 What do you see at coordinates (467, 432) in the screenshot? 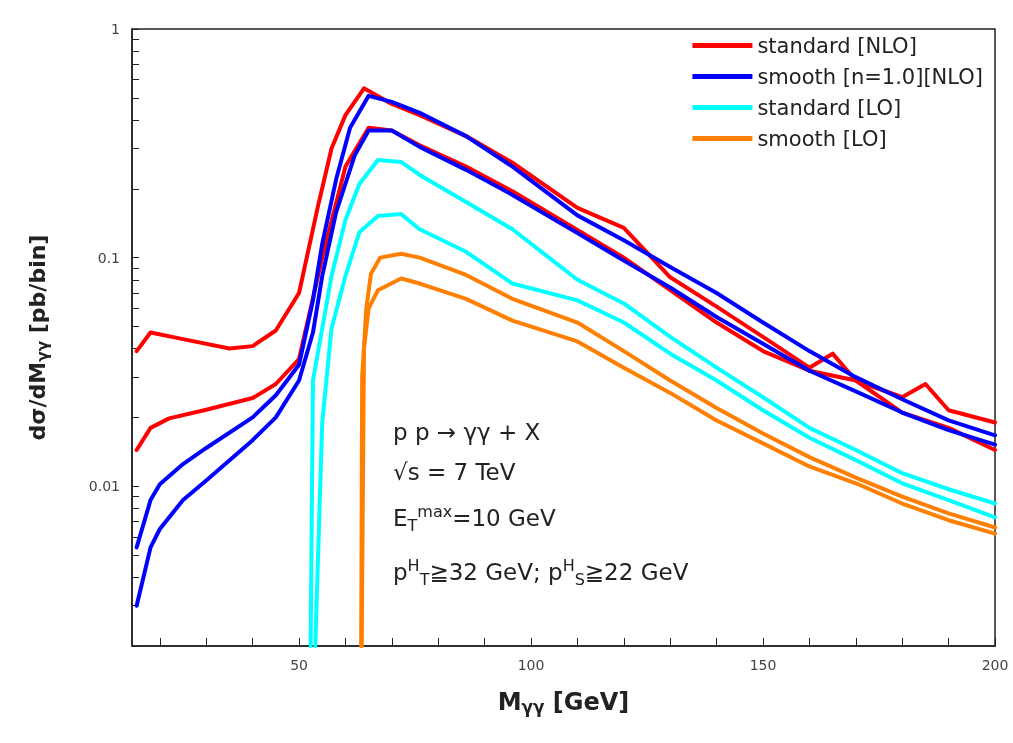
I see `annotation: p p → γγ + X` at bounding box center [467, 432].